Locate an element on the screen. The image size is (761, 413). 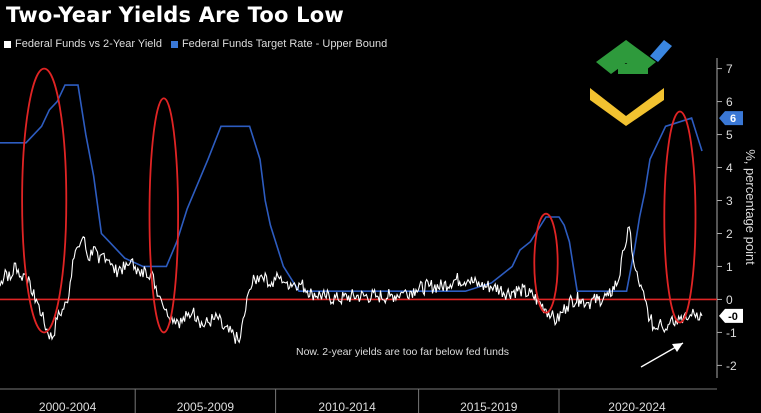
legend-swatch-fed-funds is located at coordinates (174, 44).